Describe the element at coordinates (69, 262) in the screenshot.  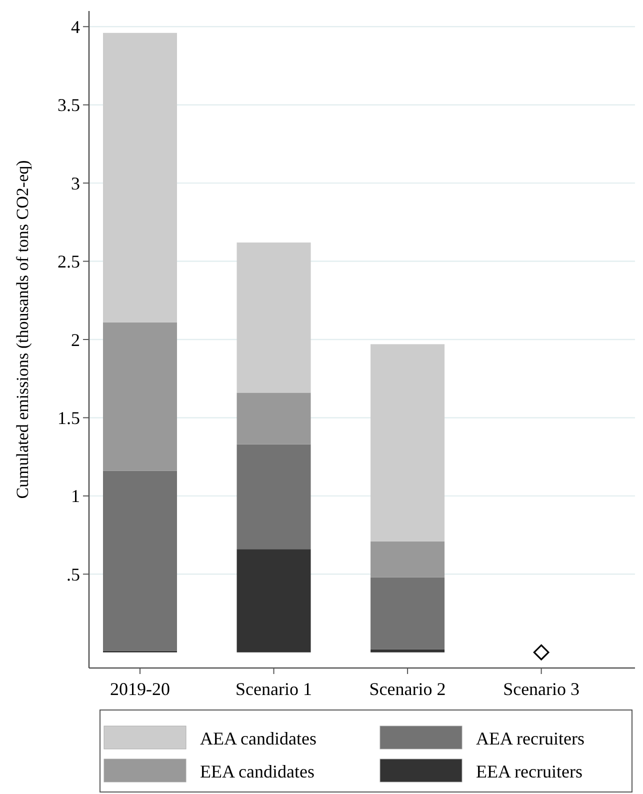
I see `y-tick-label: 2.5` at that location.